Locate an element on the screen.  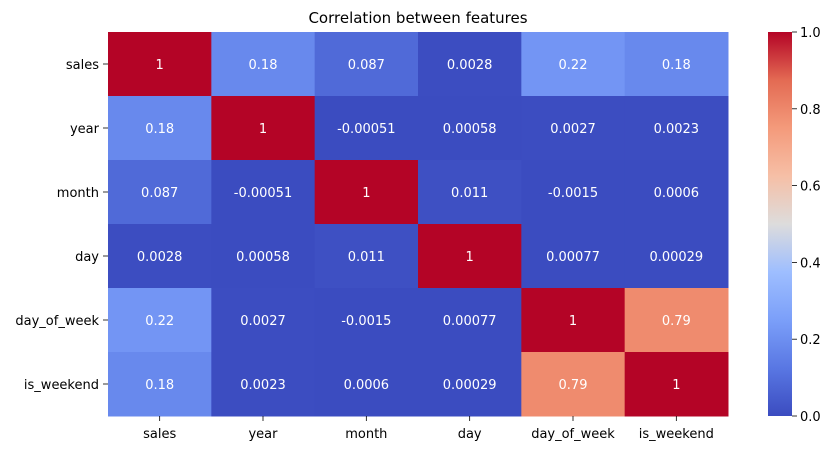
y-tick-label: day is located at coordinates (87, 257).